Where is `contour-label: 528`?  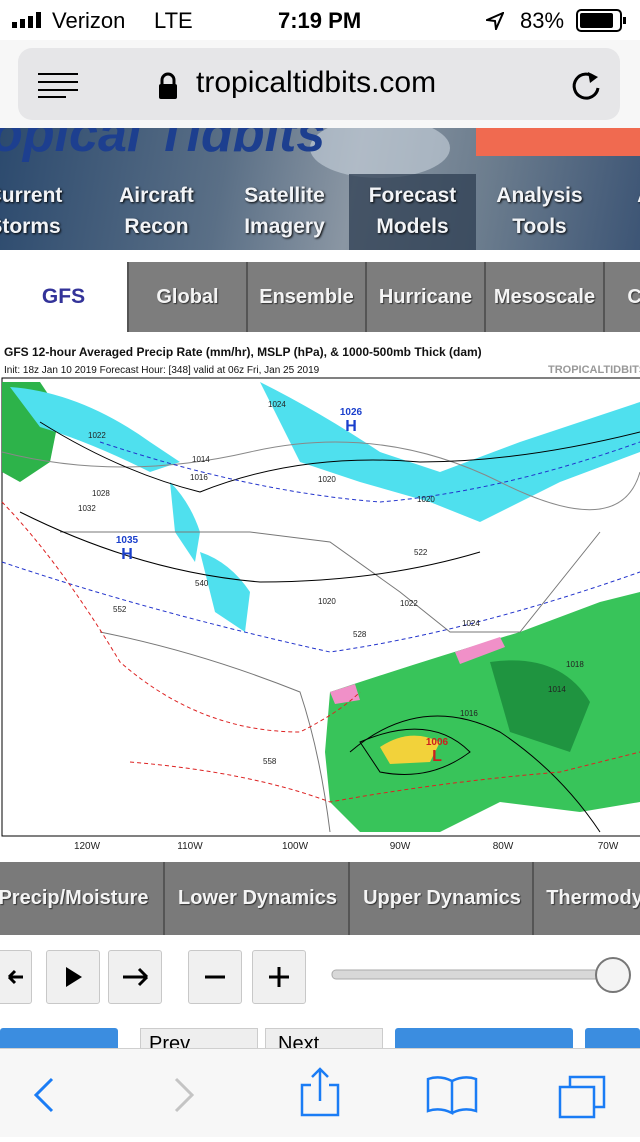 contour-label: 528 is located at coordinates (360, 634).